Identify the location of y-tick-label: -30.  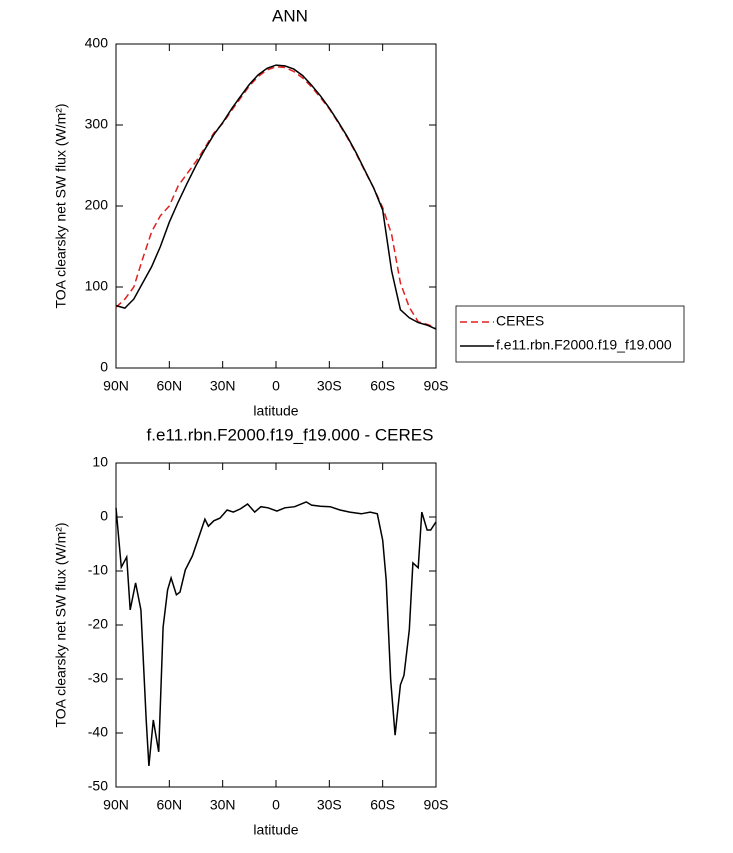
(98, 678).